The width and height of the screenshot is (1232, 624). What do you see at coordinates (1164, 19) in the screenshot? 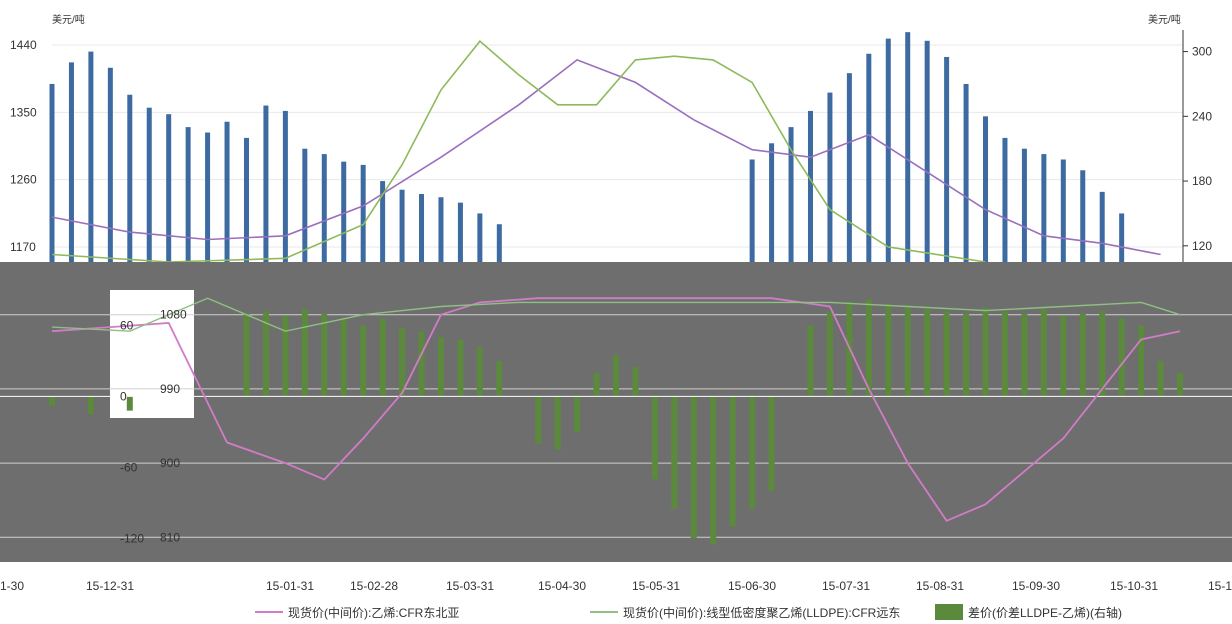
I see `top-right-unit: 美元/吨` at bounding box center [1164, 19].